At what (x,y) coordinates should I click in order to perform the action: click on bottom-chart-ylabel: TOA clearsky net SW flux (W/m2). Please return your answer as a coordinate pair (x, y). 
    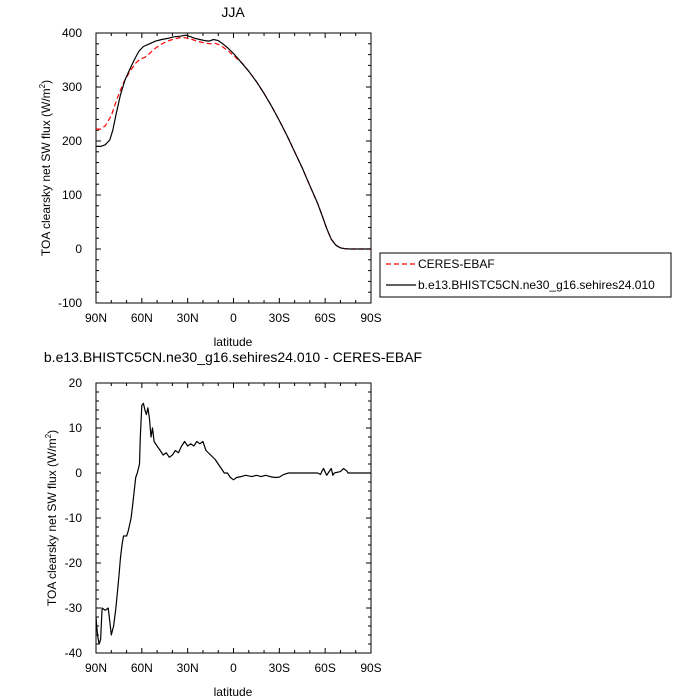
    Looking at the image, I should click on (51, 518).